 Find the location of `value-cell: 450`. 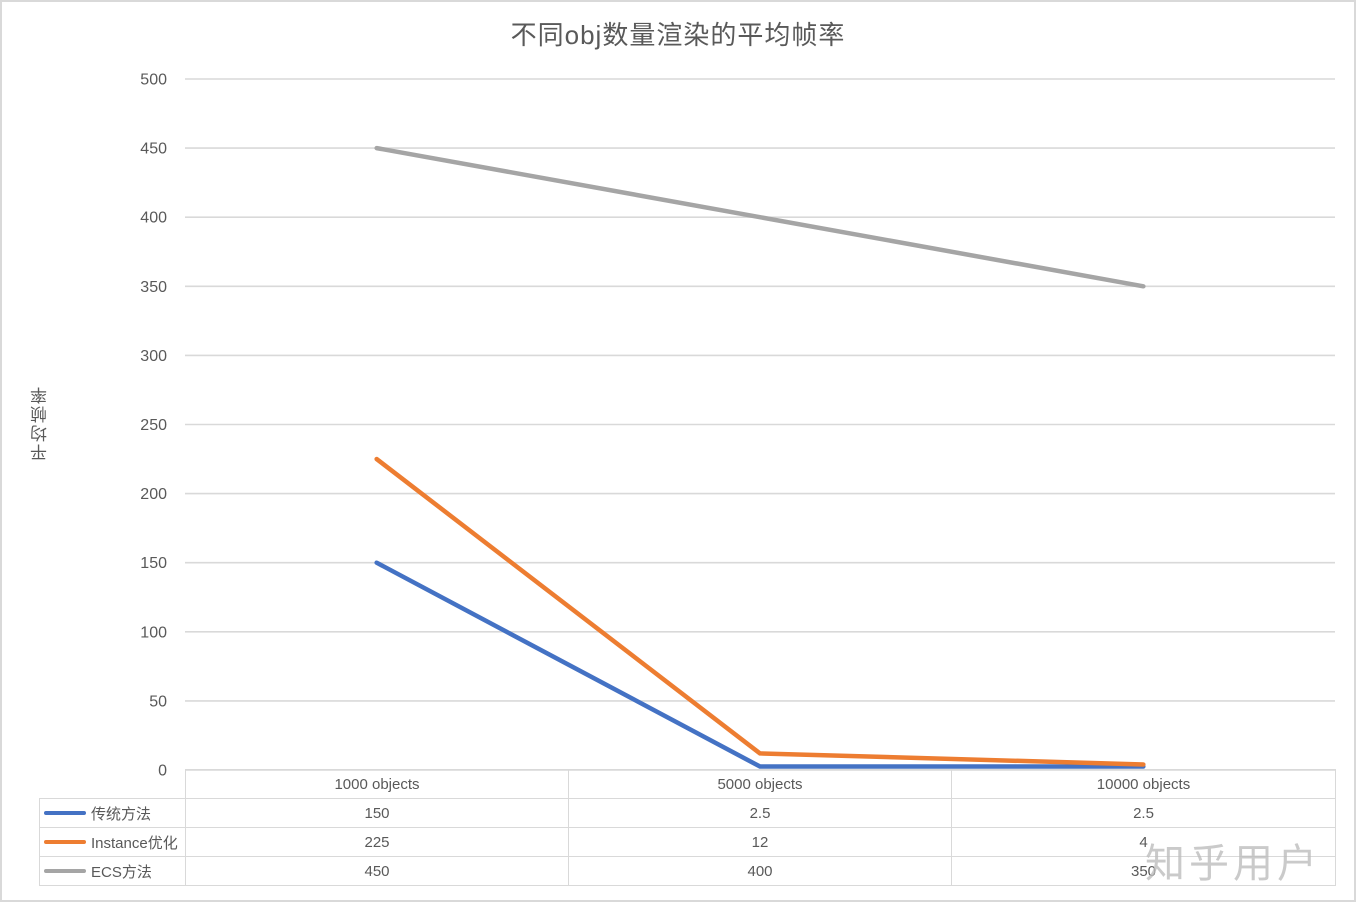

value-cell: 450 is located at coordinates (377, 871).